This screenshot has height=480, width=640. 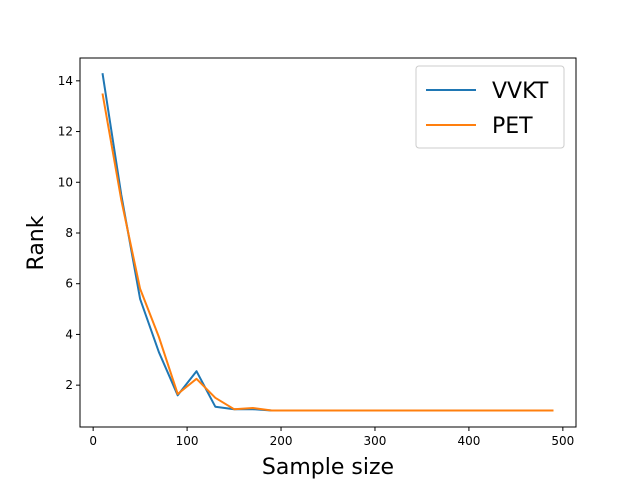 I want to click on x-tick-label: 500, so click(x=562, y=441).